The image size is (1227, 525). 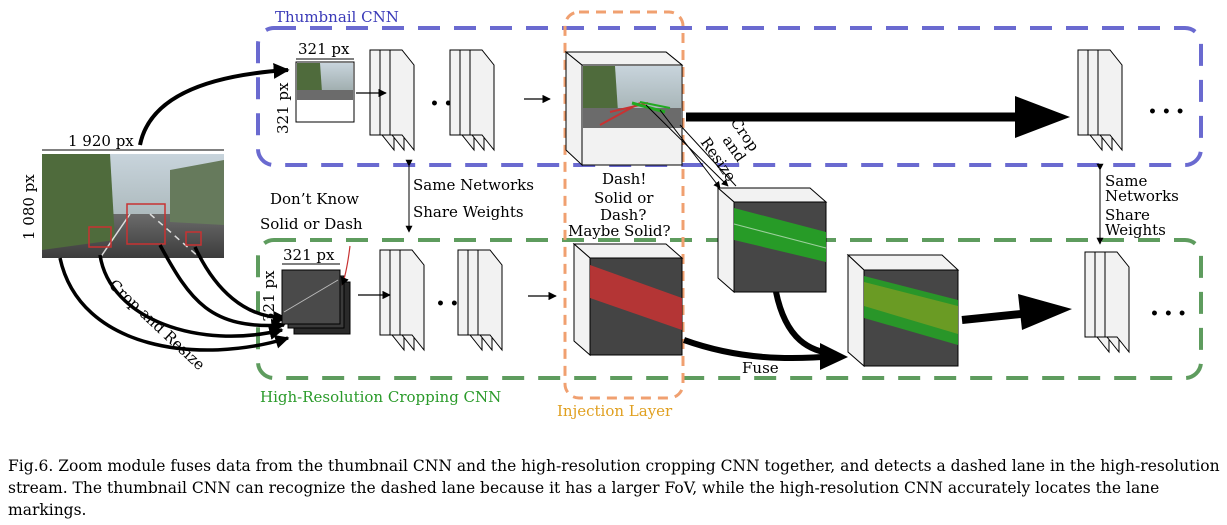 What do you see at coordinates (1126, 181) in the screenshot?
I see `same-right-label-1: Same` at bounding box center [1126, 181].